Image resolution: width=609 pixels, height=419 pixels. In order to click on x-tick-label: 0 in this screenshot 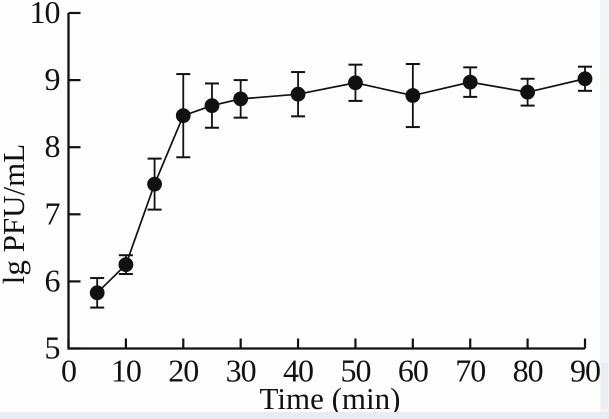, I will do `click(68, 371)`.